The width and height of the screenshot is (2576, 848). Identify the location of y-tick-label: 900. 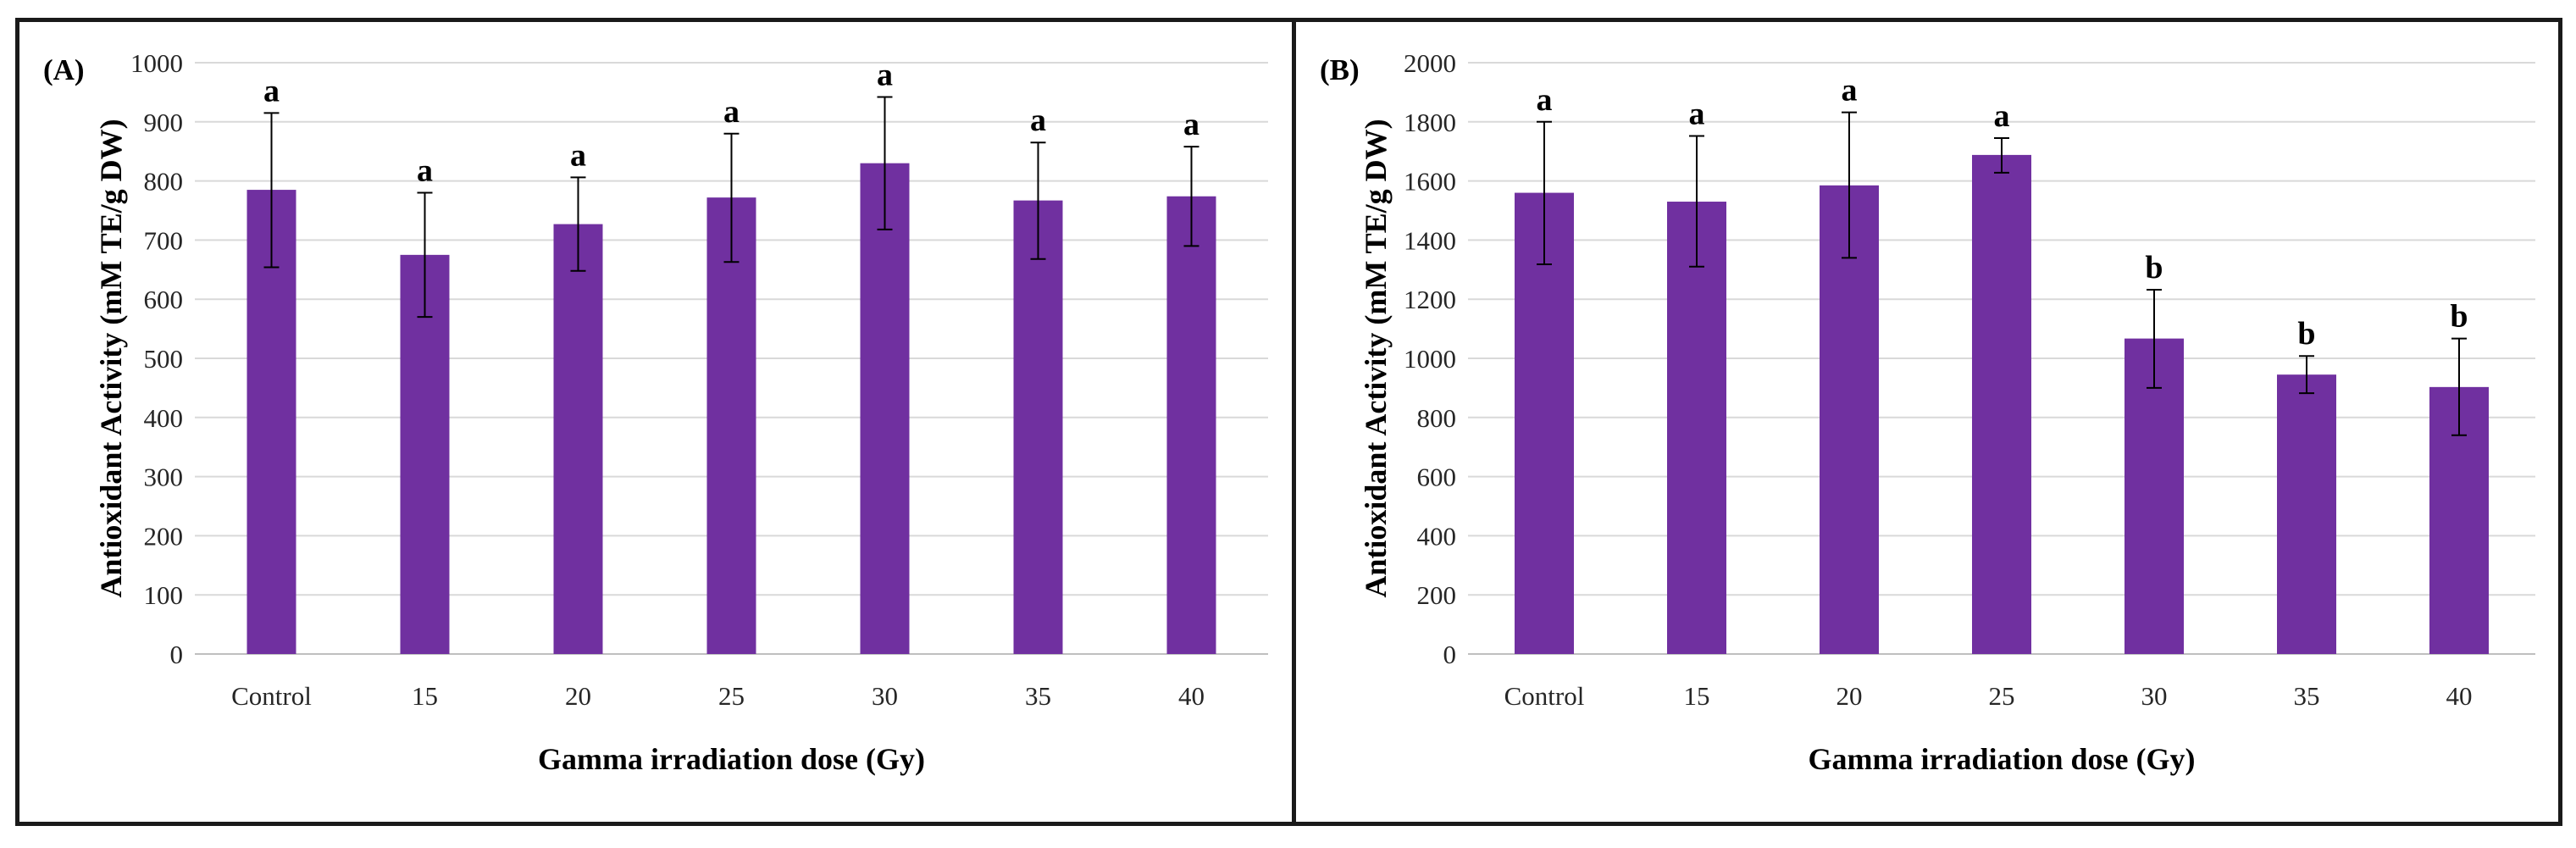
(164, 122).